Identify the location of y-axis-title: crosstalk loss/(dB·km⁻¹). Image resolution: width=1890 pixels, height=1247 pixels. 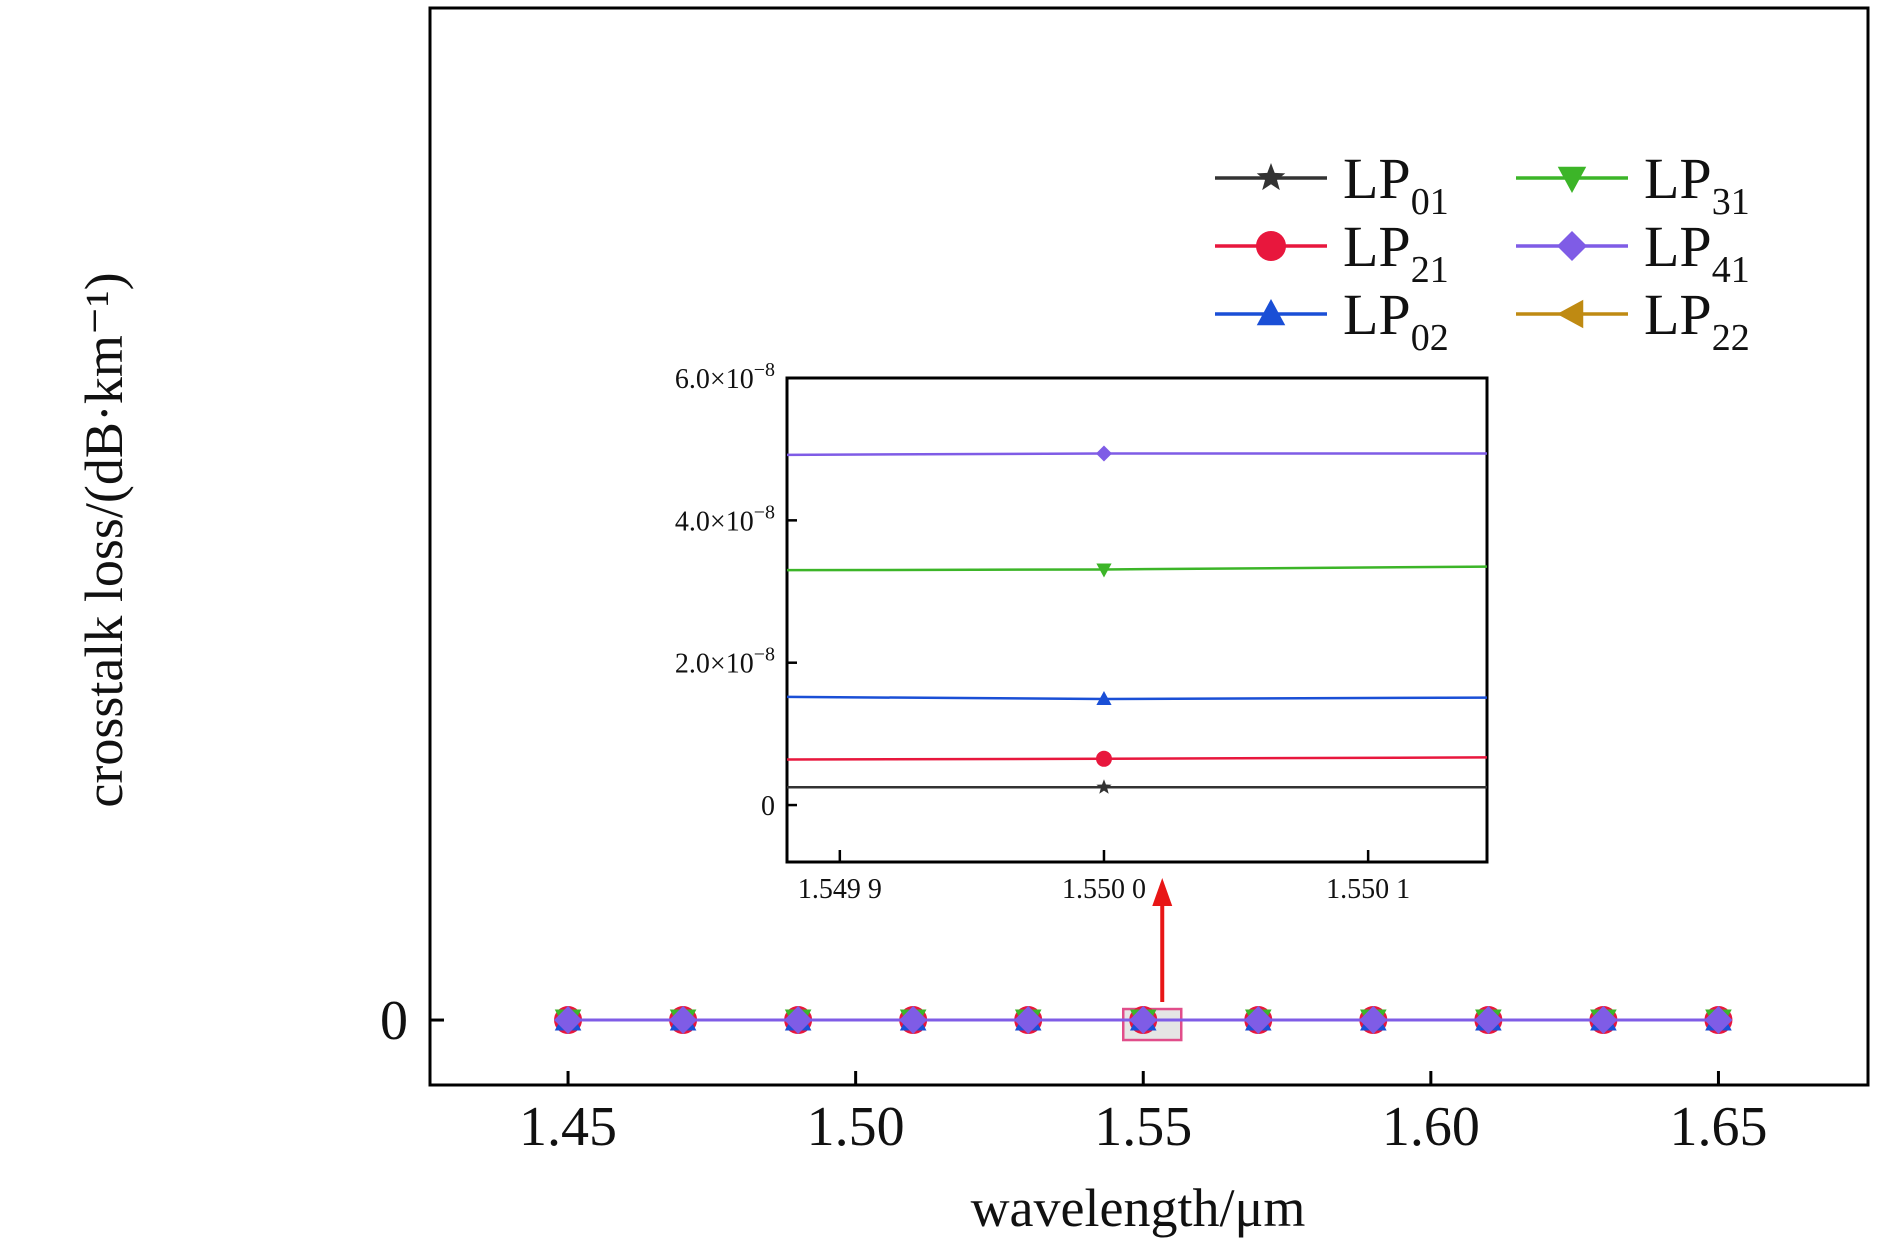
(104, 539).